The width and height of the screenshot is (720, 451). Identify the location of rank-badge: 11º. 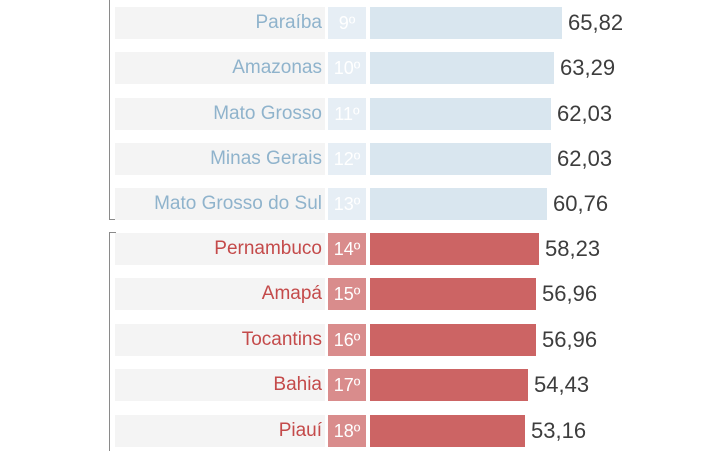
(347, 114).